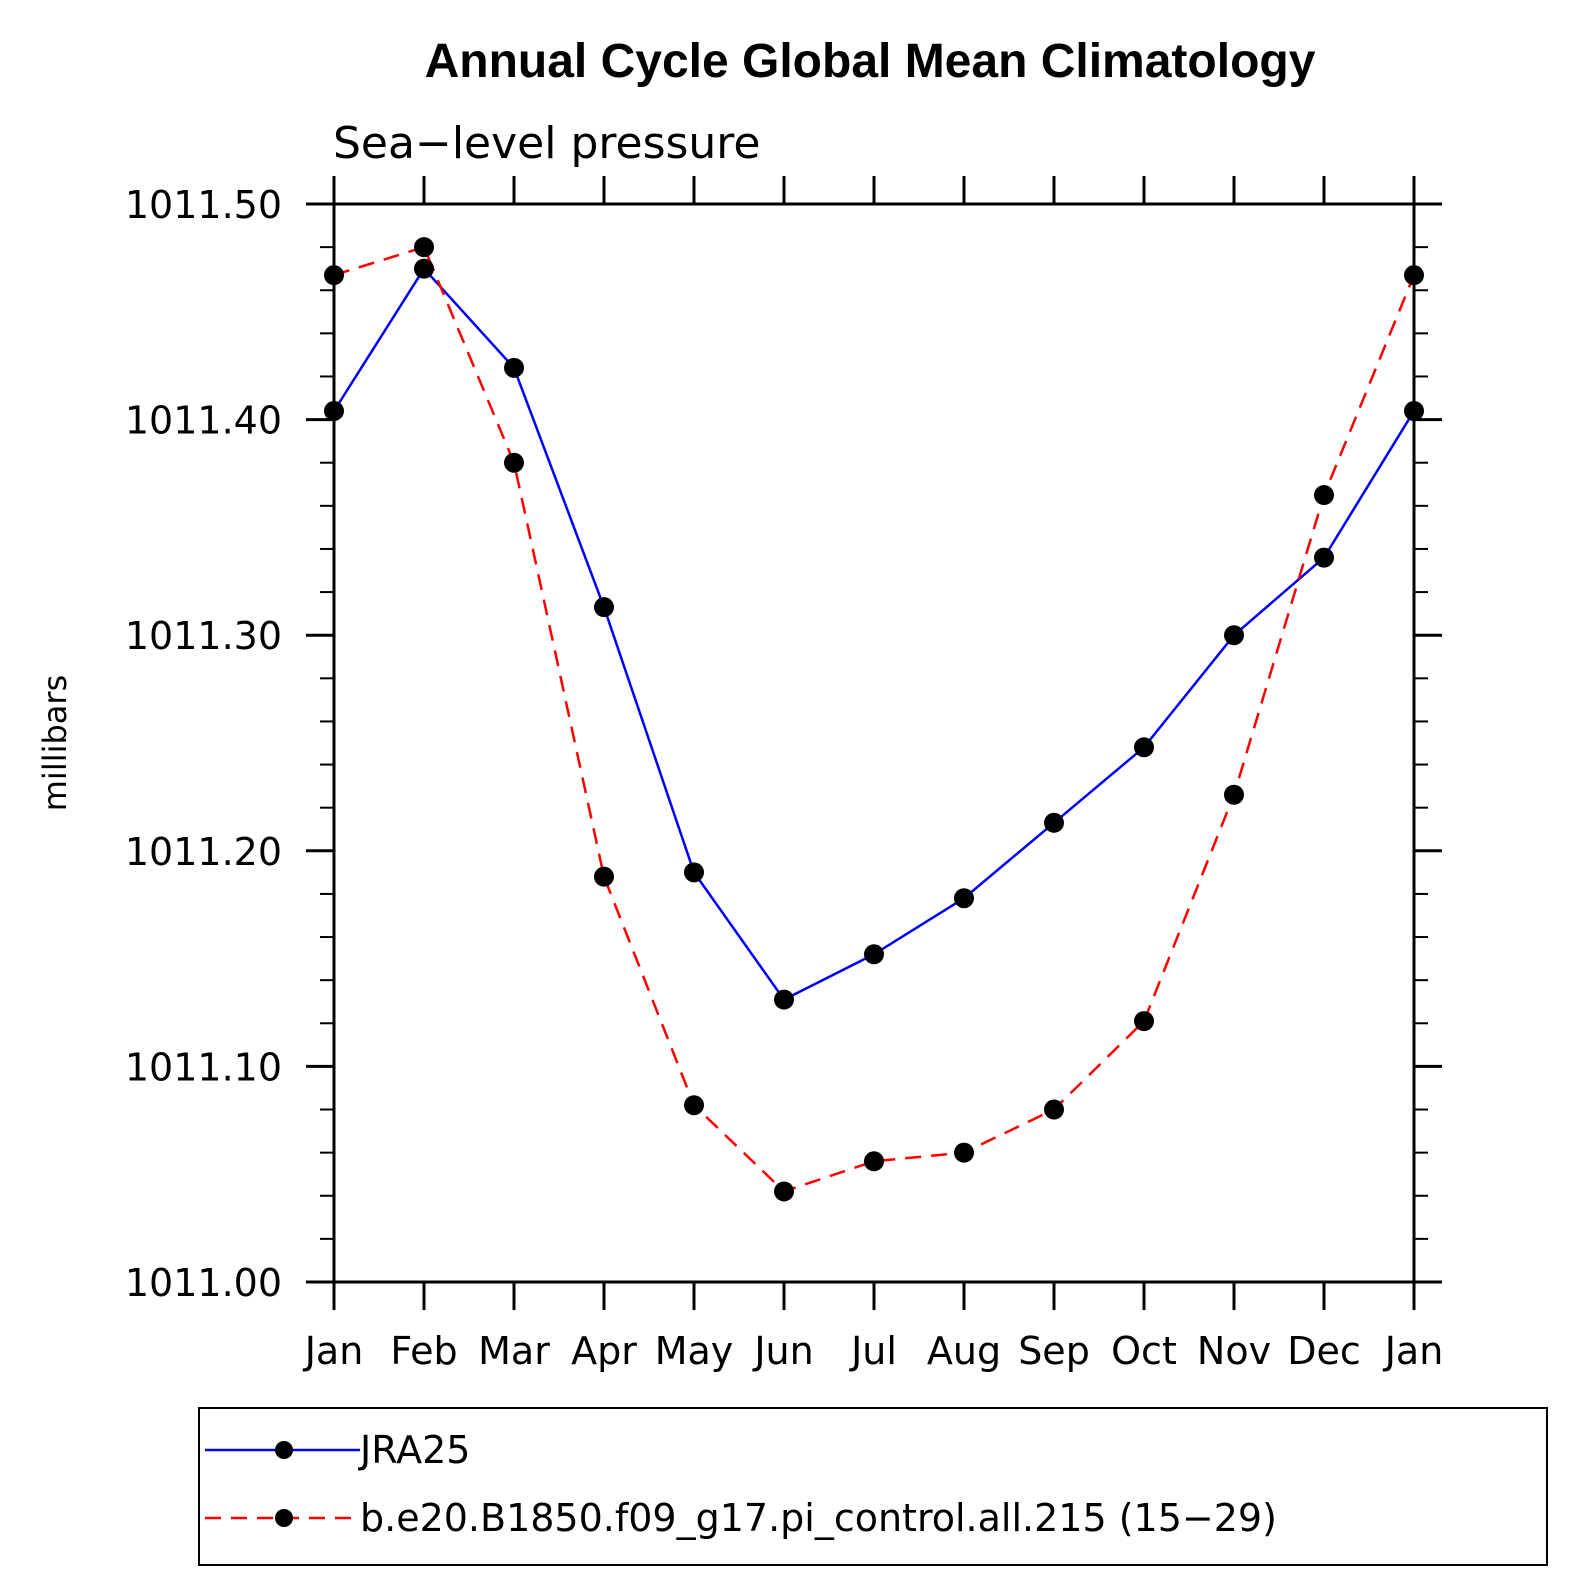 This screenshot has width=1580, height=1580. What do you see at coordinates (514, 1351) in the screenshot?
I see `x-tick-label: Mar` at bounding box center [514, 1351].